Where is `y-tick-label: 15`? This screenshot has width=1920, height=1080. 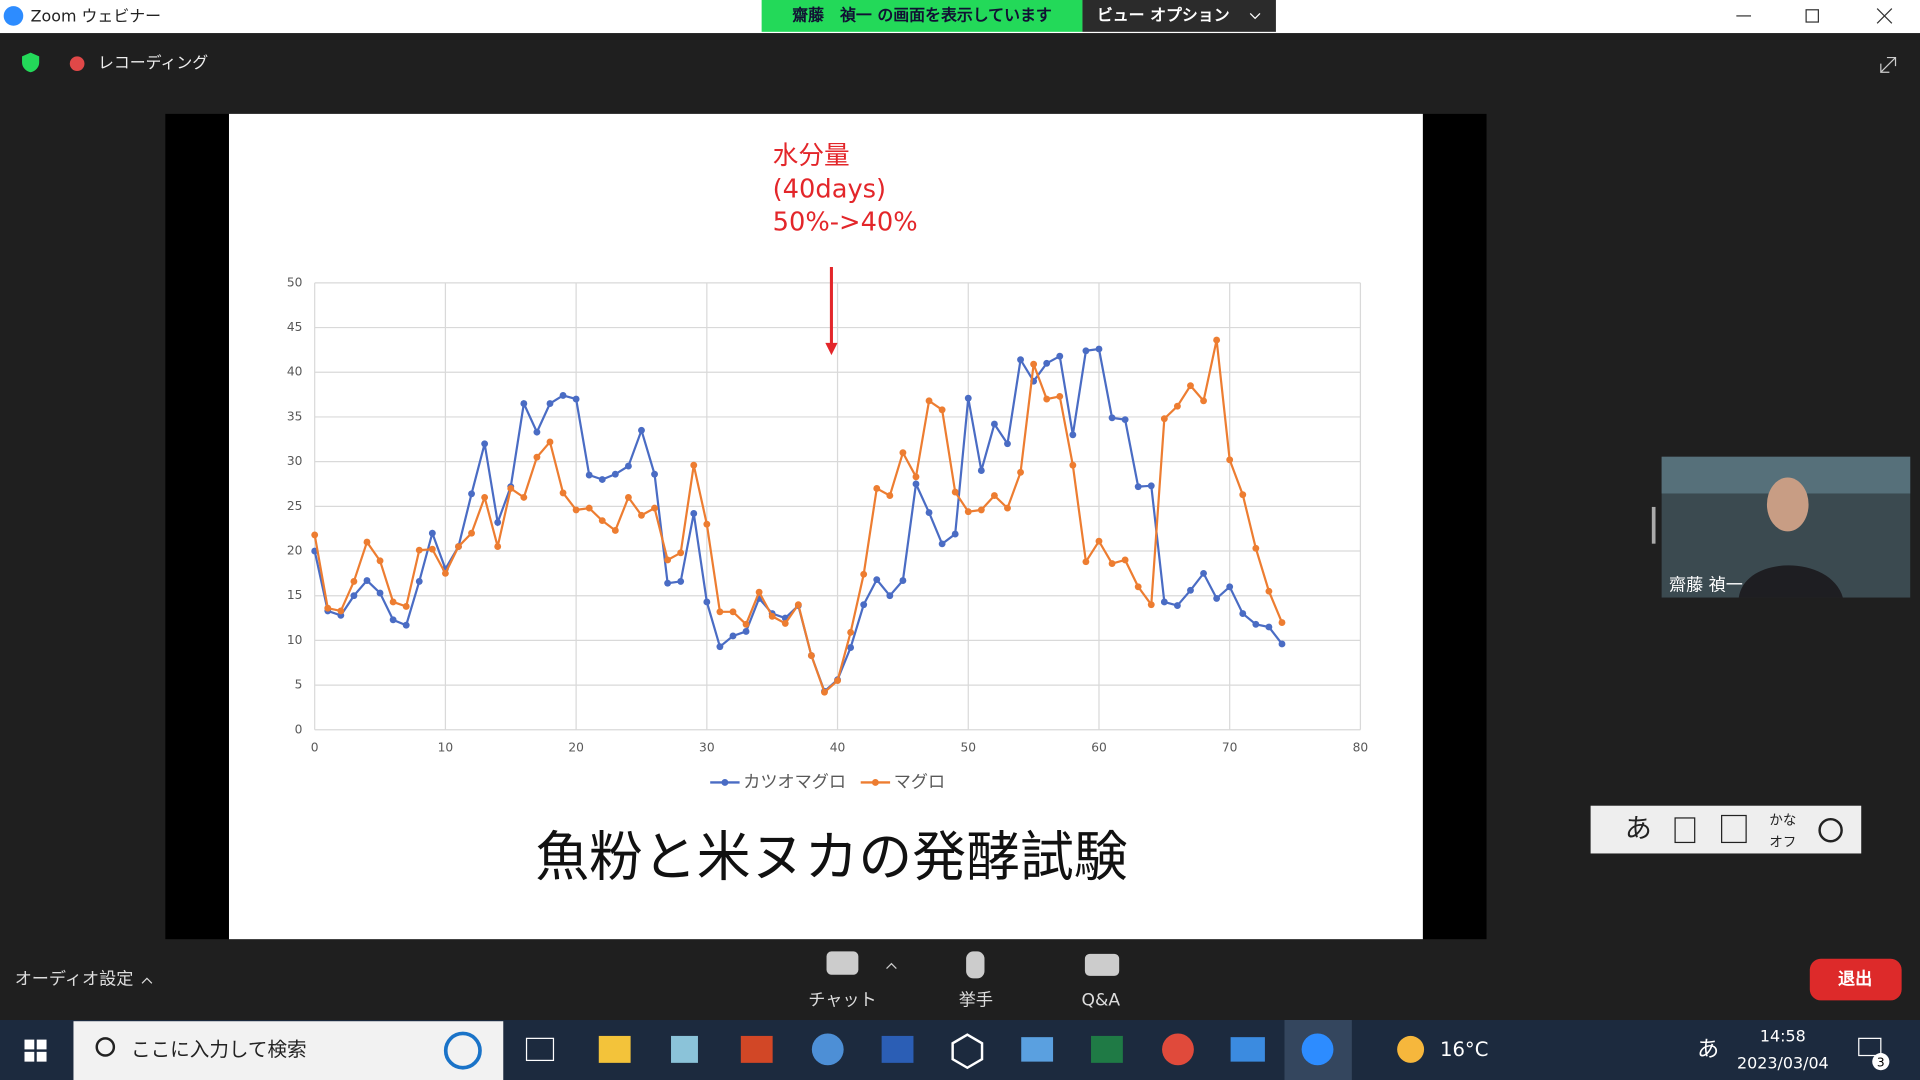
y-tick-label: 15 is located at coordinates (295, 595).